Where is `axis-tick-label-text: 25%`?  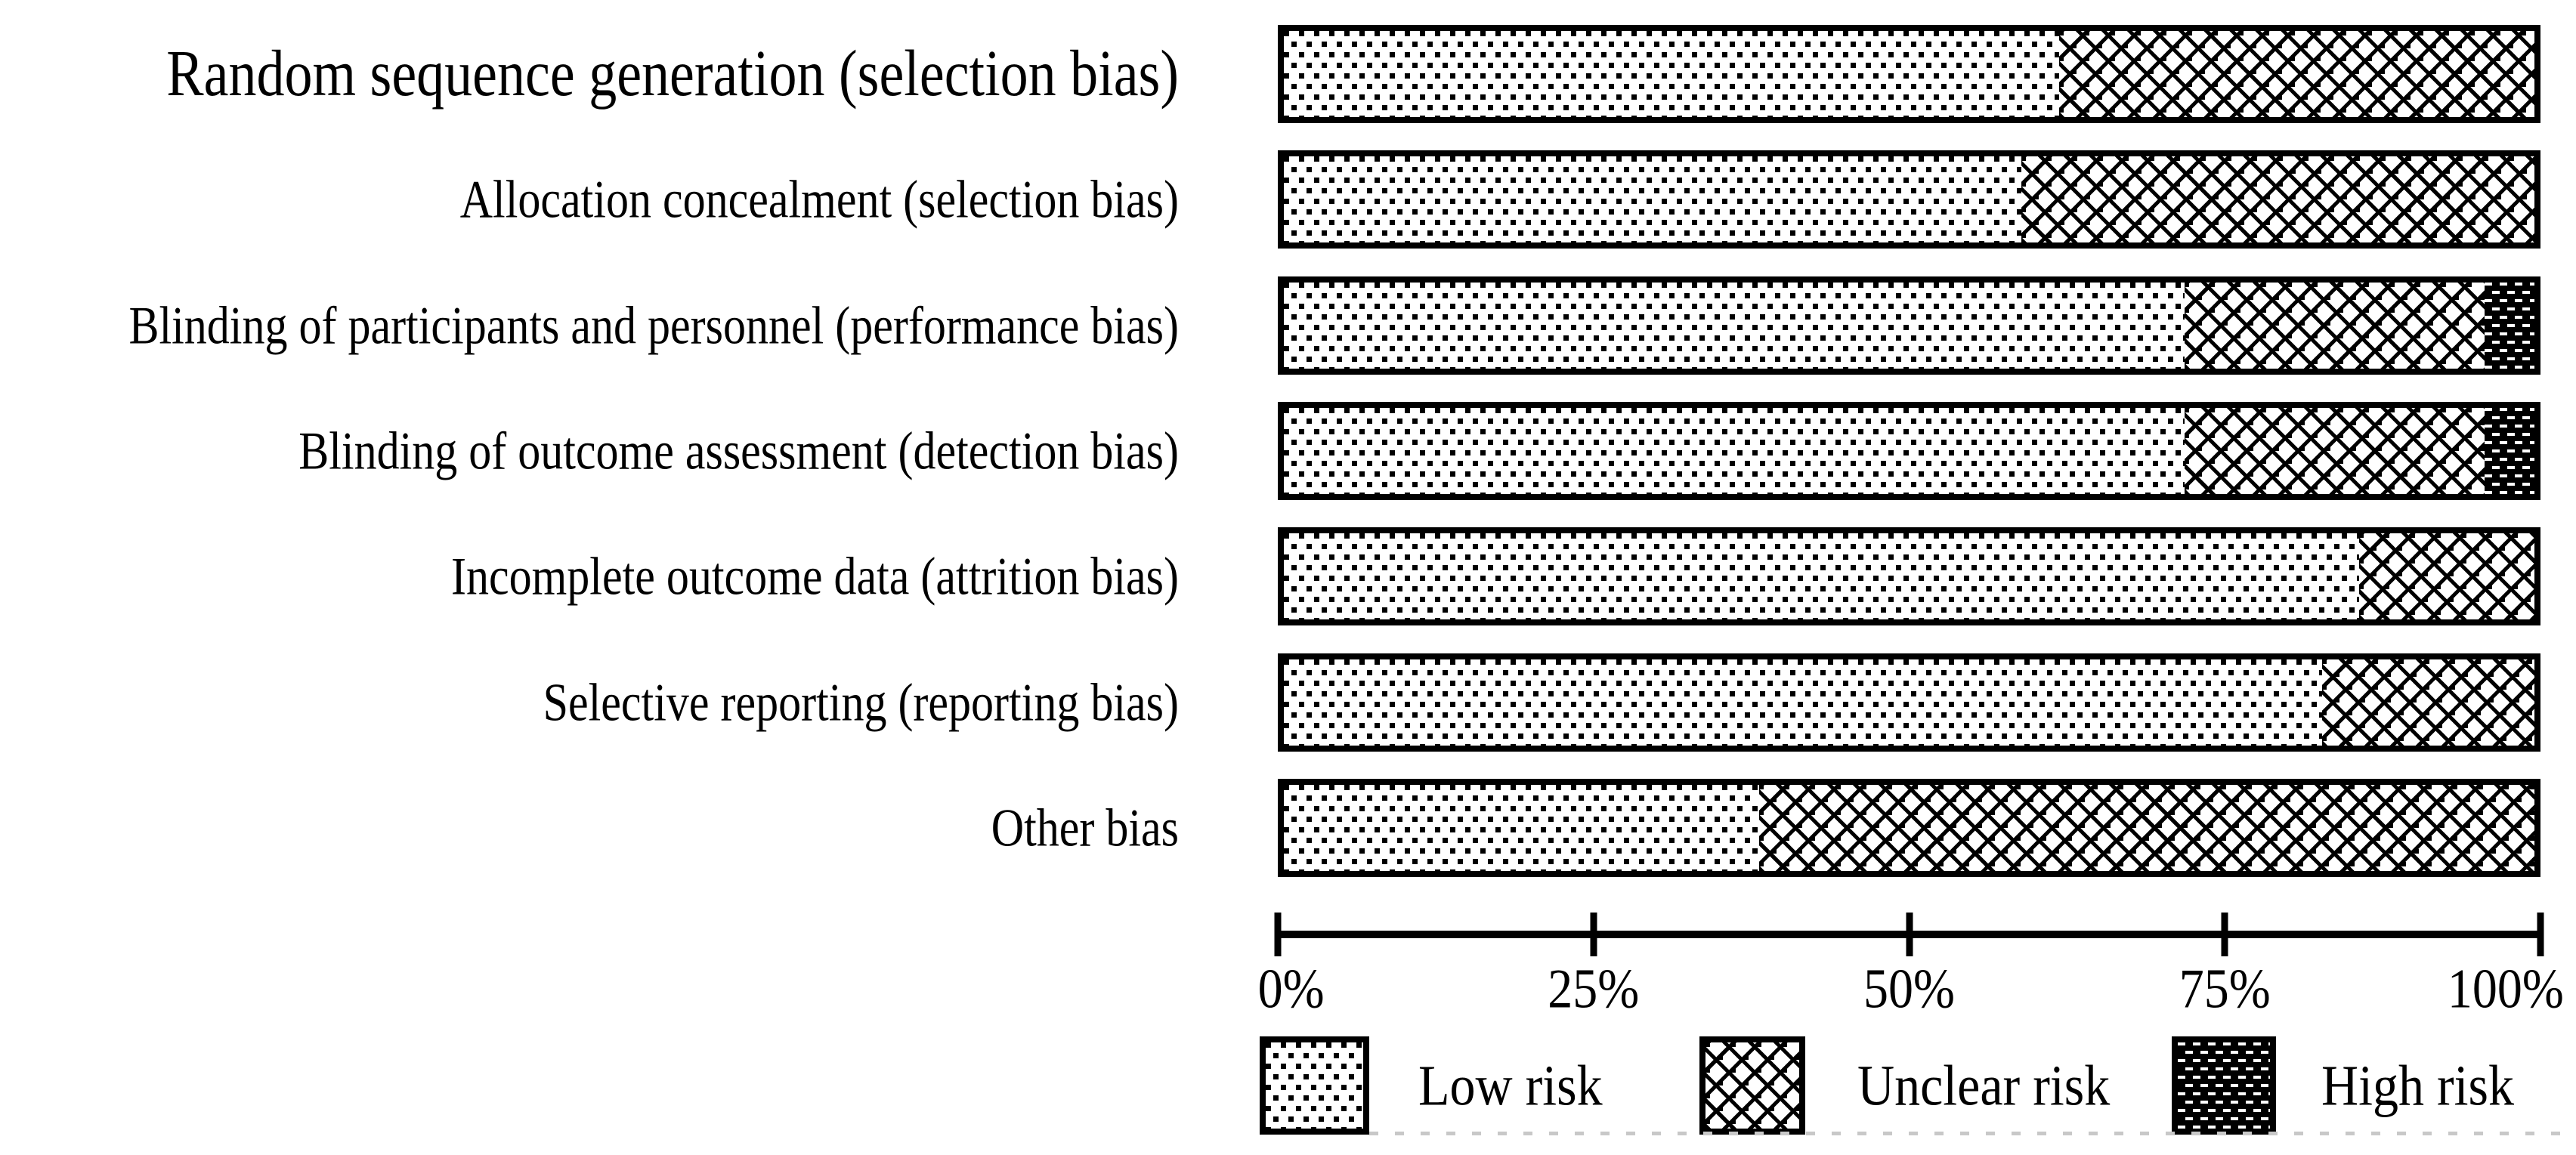 axis-tick-label-text: 25% is located at coordinates (1594, 989).